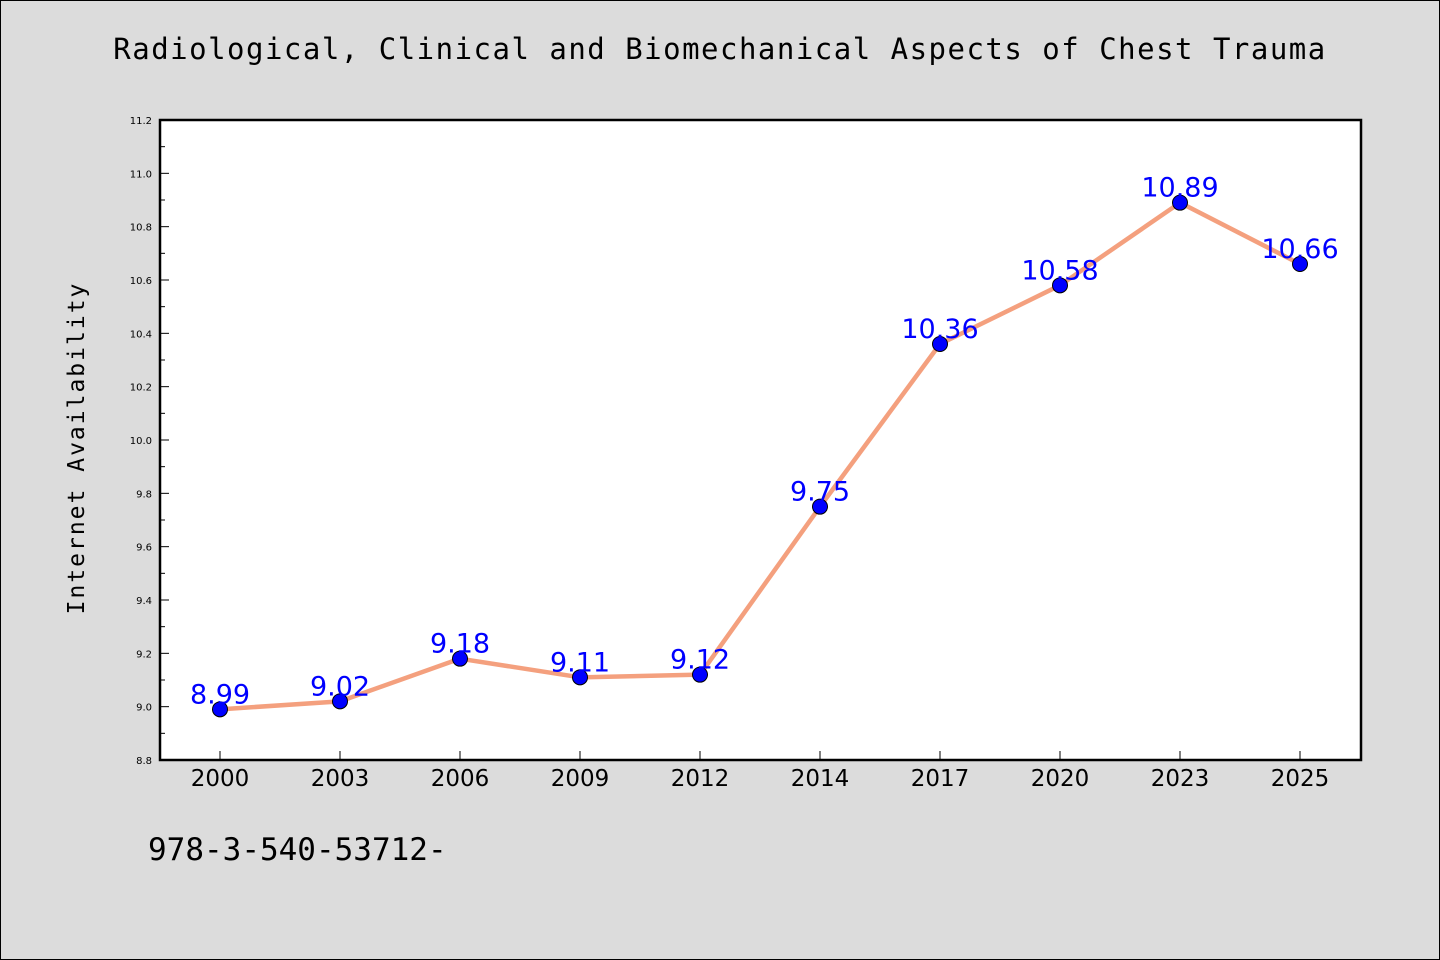 The width and height of the screenshot is (1440, 960). What do you see at coordinates (297, 850) in the screenshot?
I see `footnote-isbn: 978-3-540-53712-` at bounding box center [297, 850].